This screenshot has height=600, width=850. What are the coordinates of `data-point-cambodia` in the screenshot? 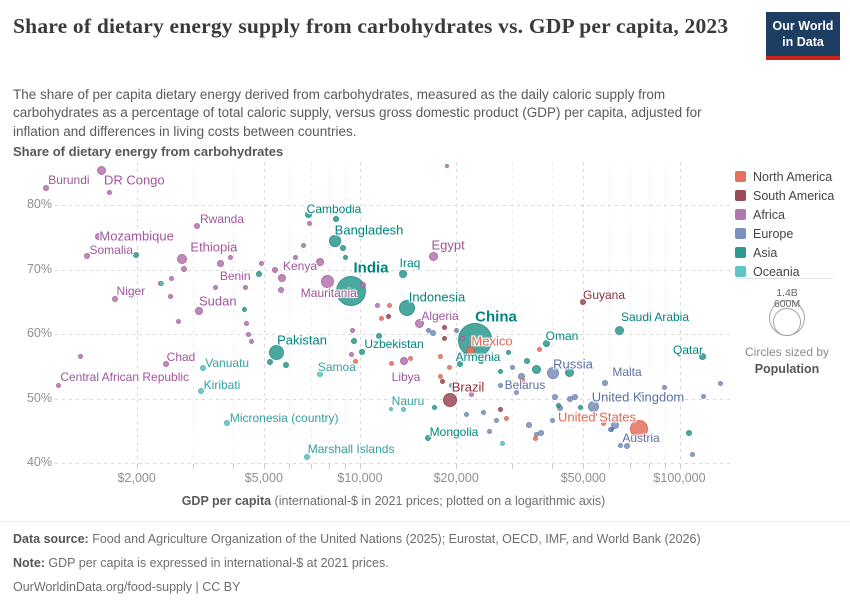 It's located at (336, 219).